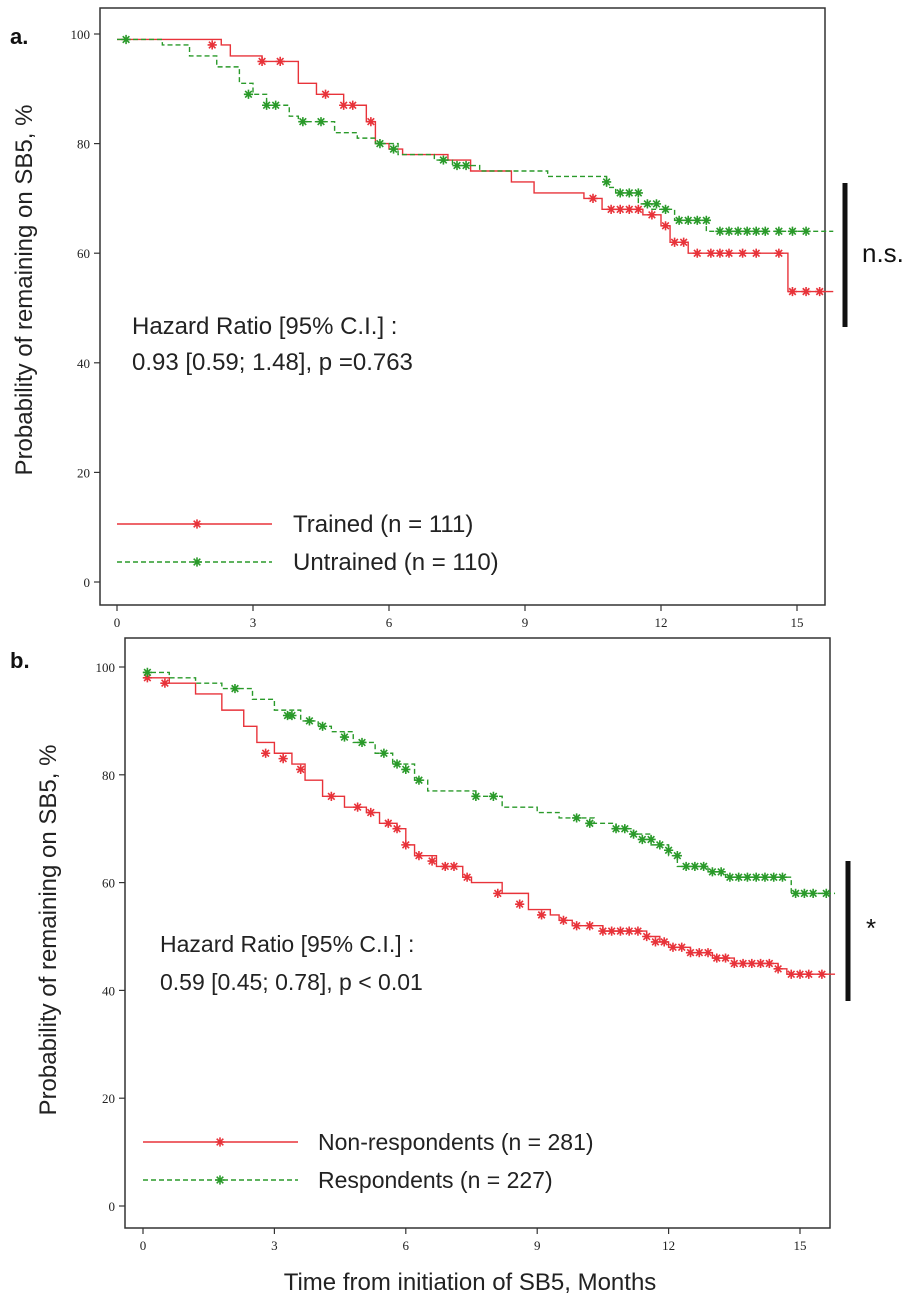  What do you see at coordinates (24, 290) in the screenshot?
I see `y-axis-label: Probability of remaining on SB5, %` at bounding box center [24, 290].